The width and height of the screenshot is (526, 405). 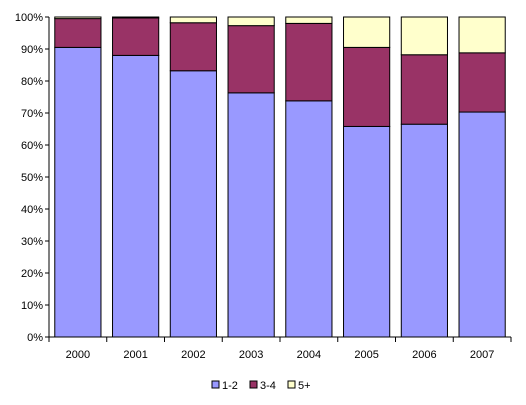 What do you see at coordinates (251, 59) in the screenshot?
I see `bar-segment-3-4-2003` at bounding box center [251, 59].